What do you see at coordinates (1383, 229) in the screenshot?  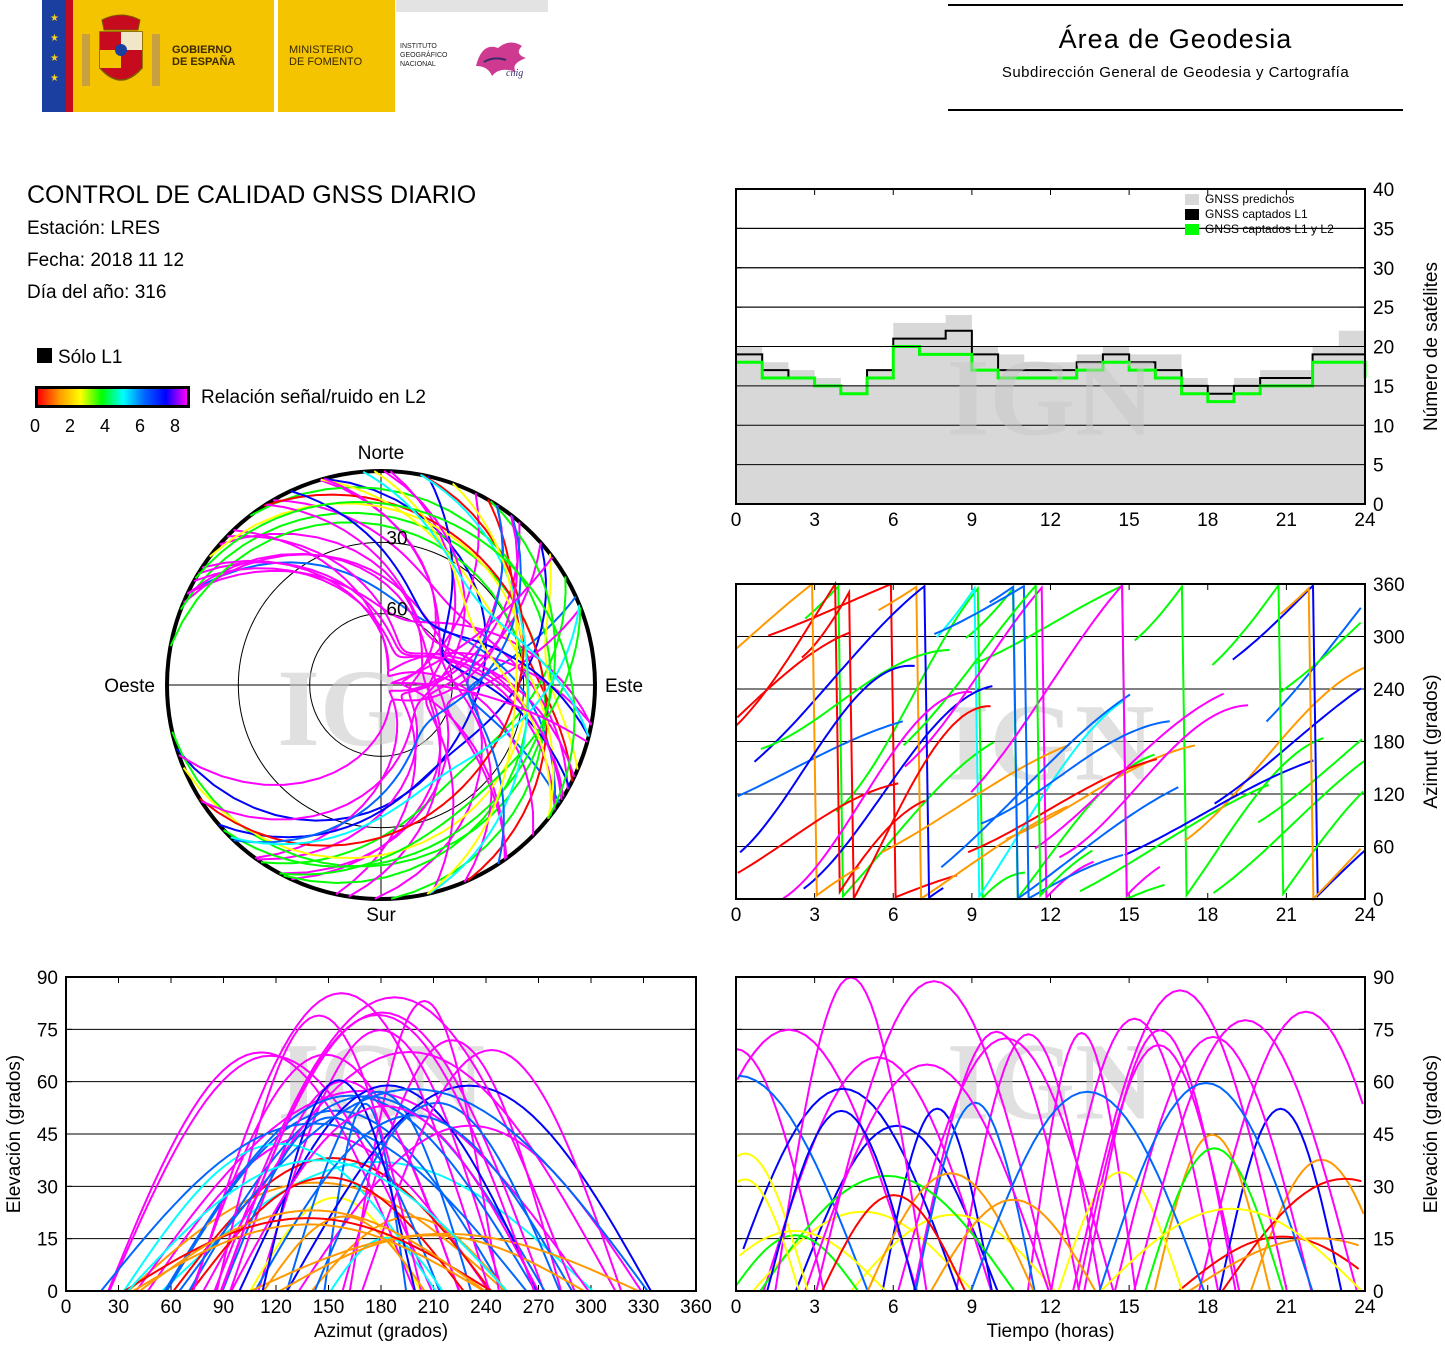 I see `y-tick-label: 35` at bounding box center [1383, 229].